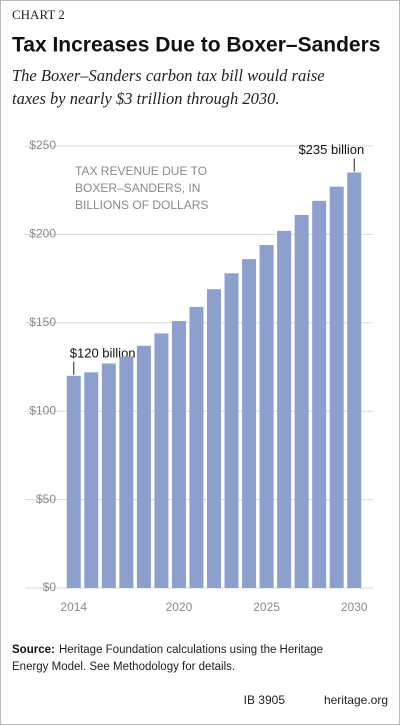 This screenshot has height=725, width=400. Describe the element at coordinates (50, 587) in the screenshot. I see `y-tick-label: $0` at that location.